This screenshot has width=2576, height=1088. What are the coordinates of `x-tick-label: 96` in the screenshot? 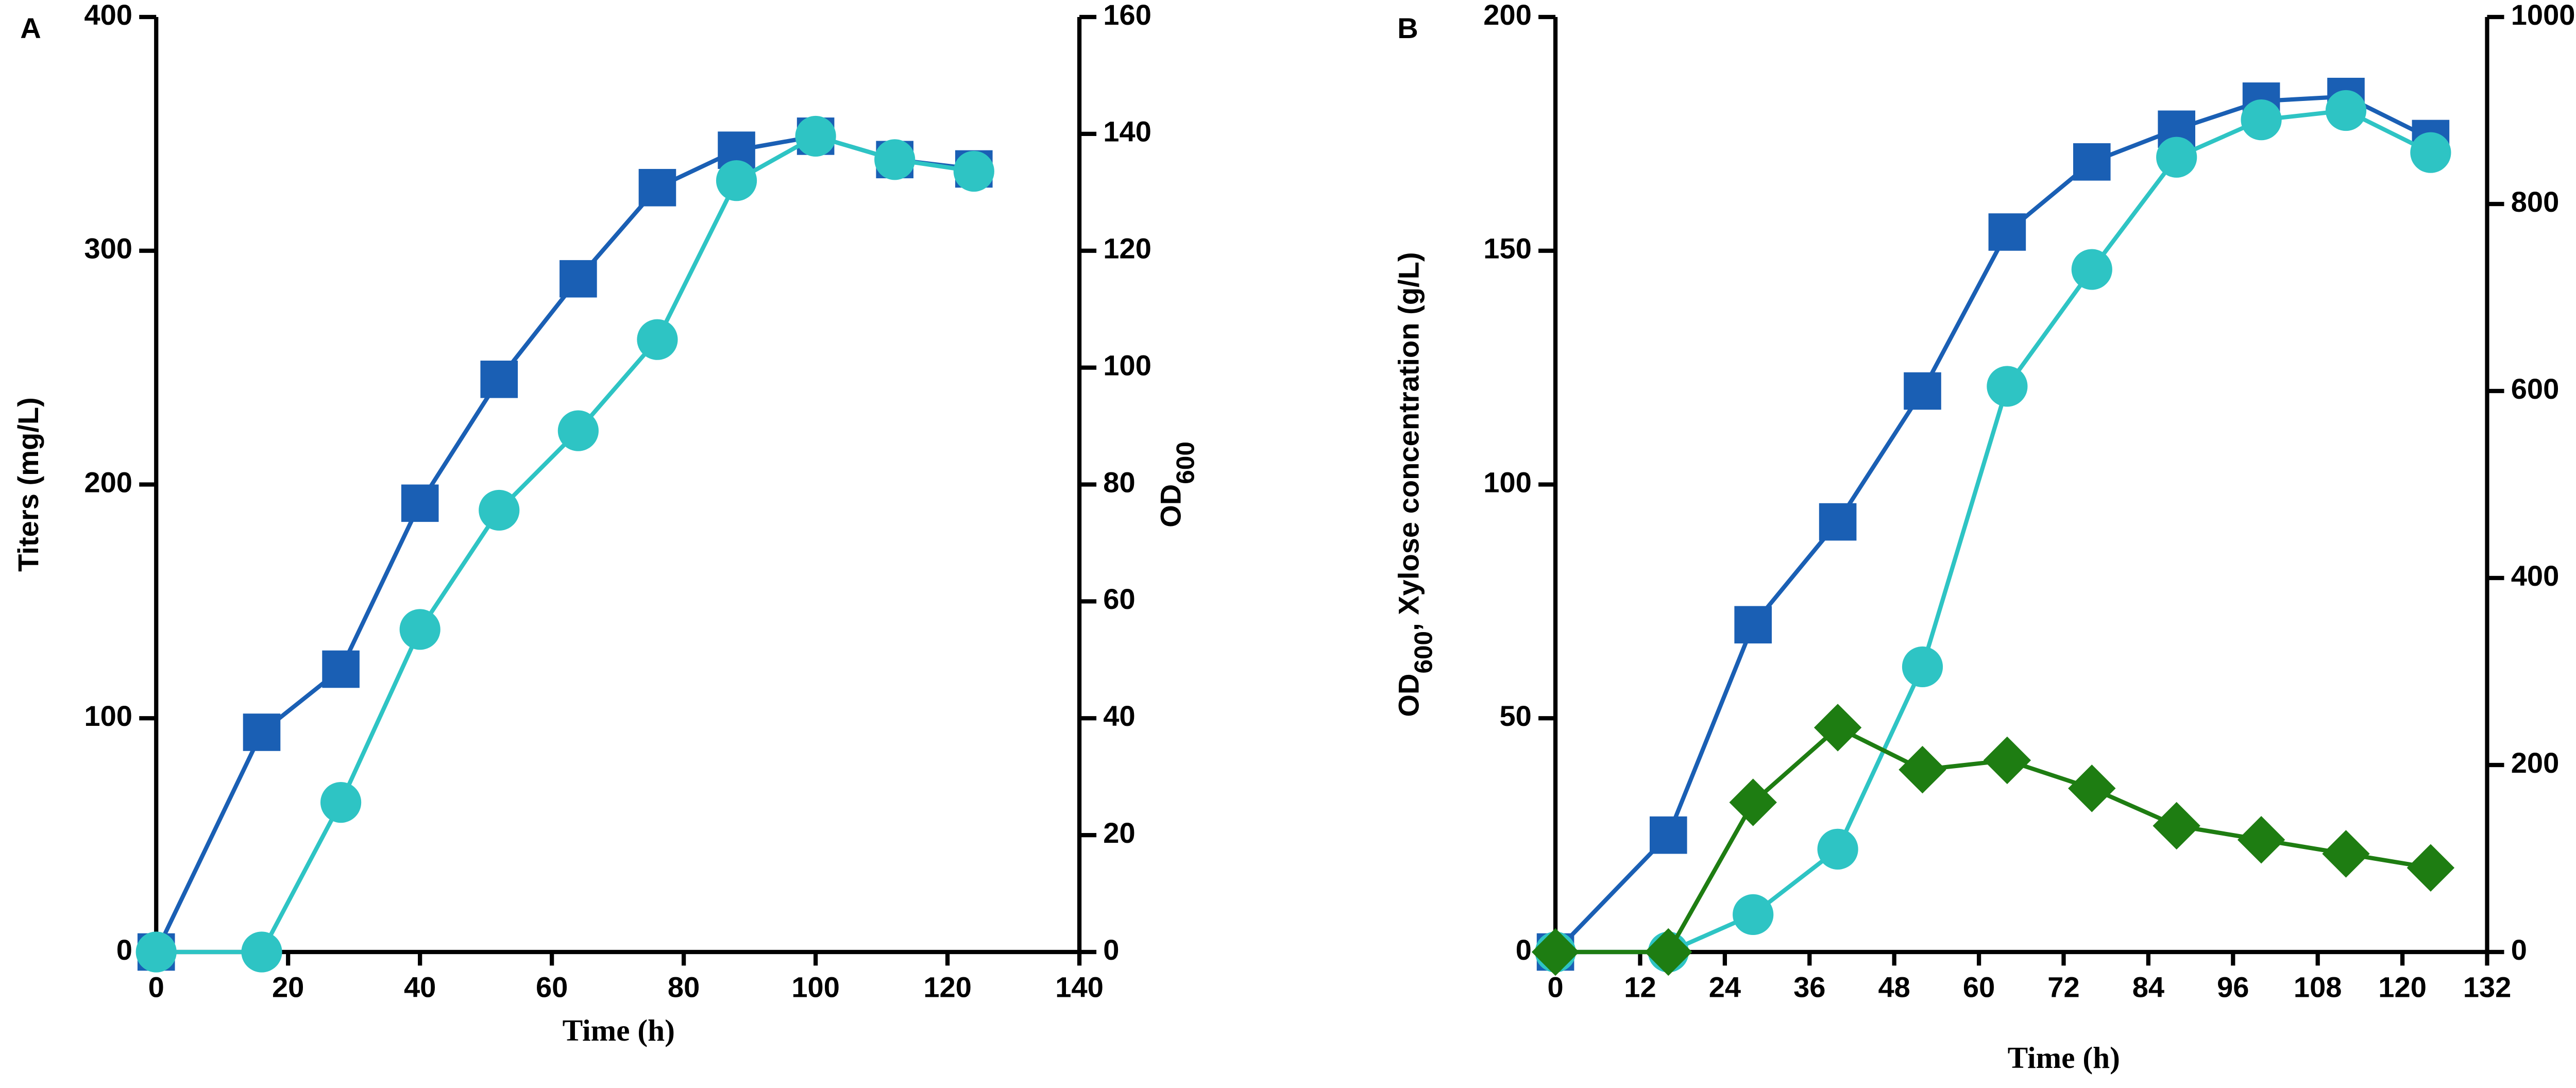 It's located at (2233, 987).